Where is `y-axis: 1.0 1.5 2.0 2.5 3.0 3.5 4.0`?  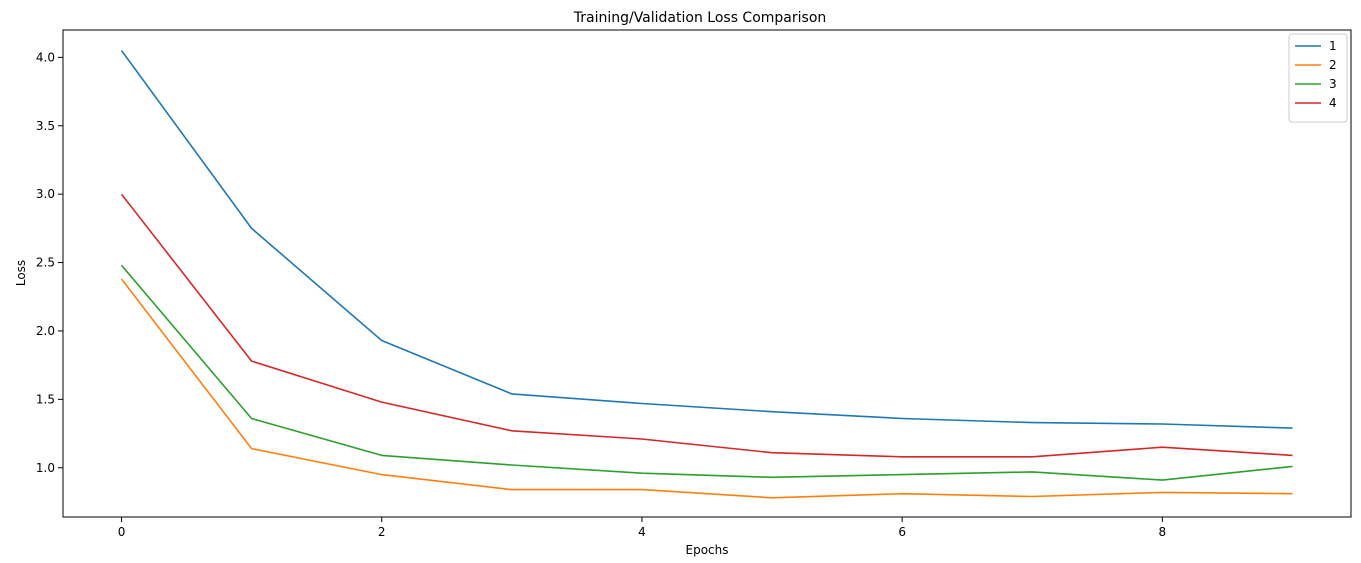 y-axis: 1.0 1.5 2.0 2.5 3.0 3.5 4.0 is located at coordinates (49, 262).